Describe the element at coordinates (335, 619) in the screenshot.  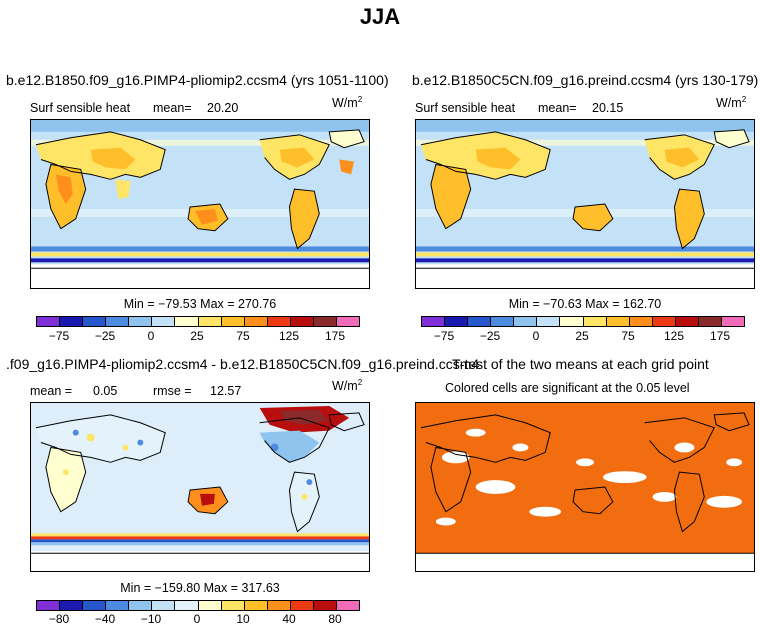
I see `colorbar-tick-label: 80` at that location.